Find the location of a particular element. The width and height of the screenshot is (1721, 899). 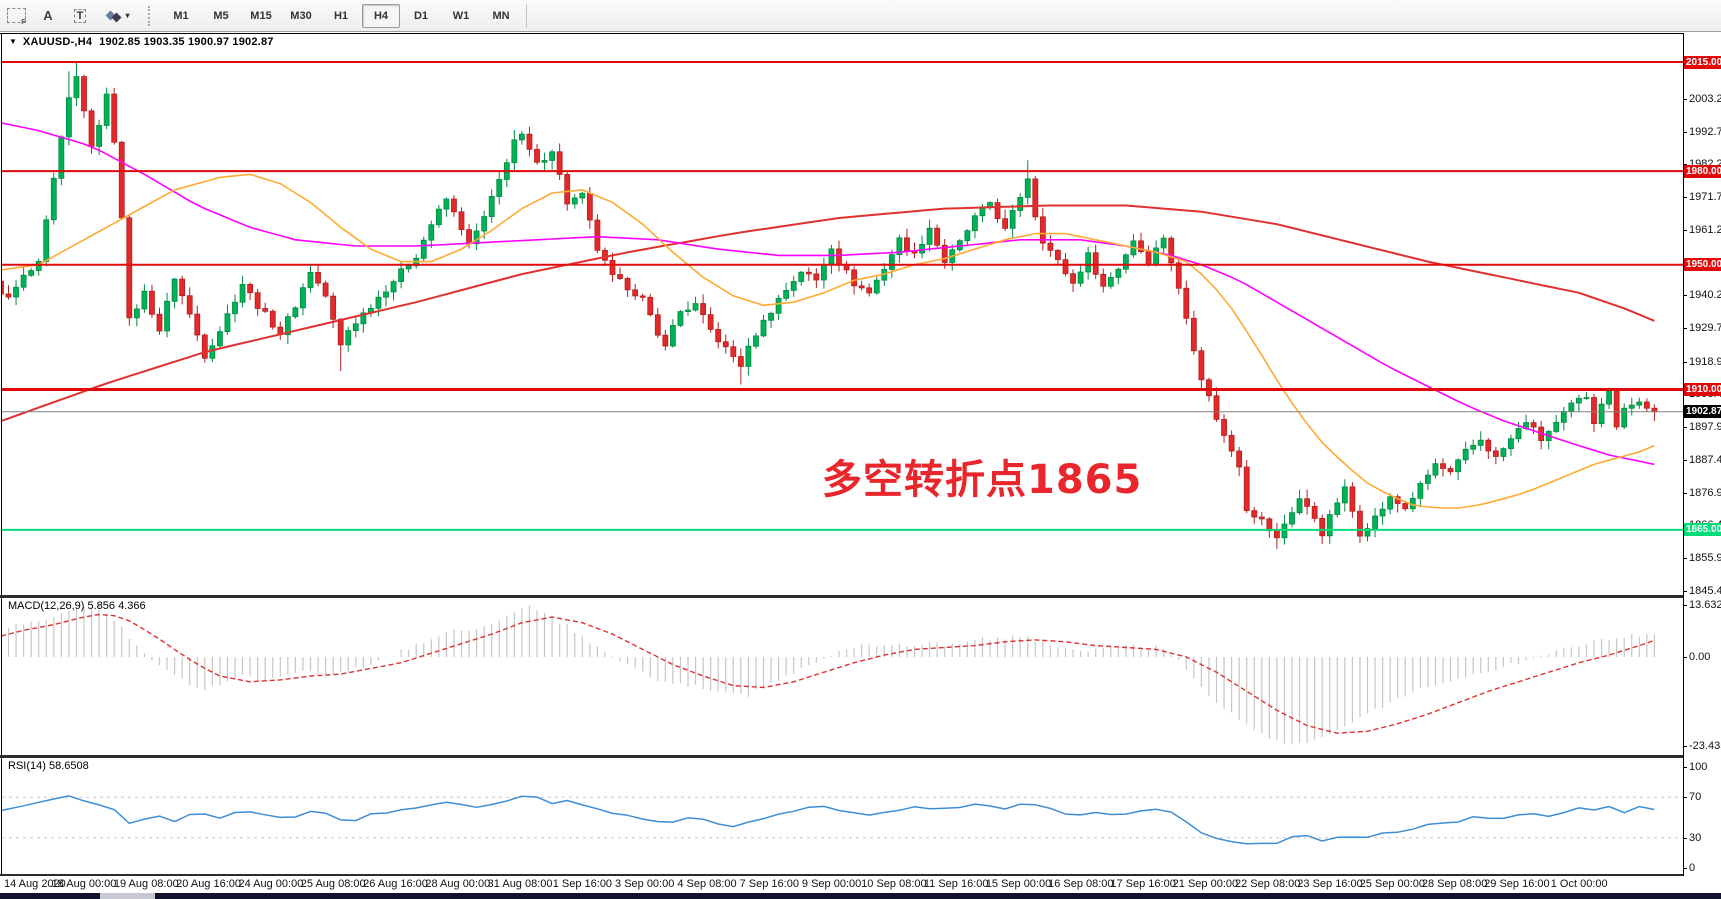

timeframe-button-m30: M30 is located at coordinates (301, 15).